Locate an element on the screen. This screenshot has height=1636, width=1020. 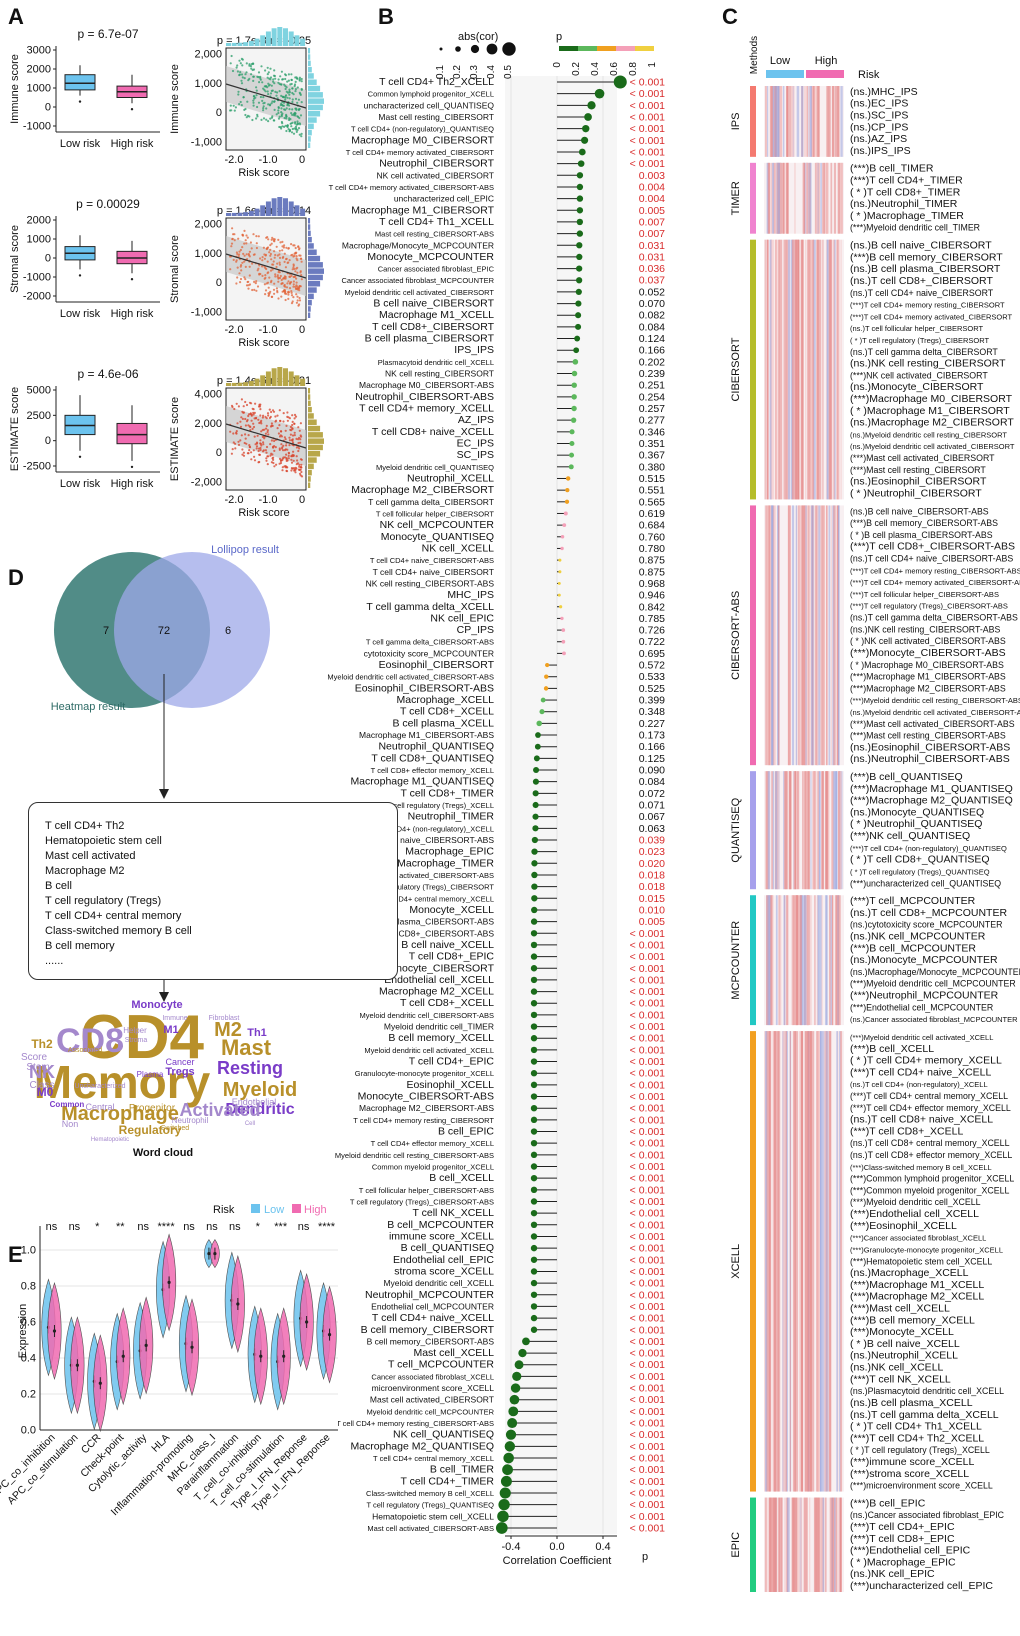
p-value-label: 0.031 is located at coordinates (652, 246).